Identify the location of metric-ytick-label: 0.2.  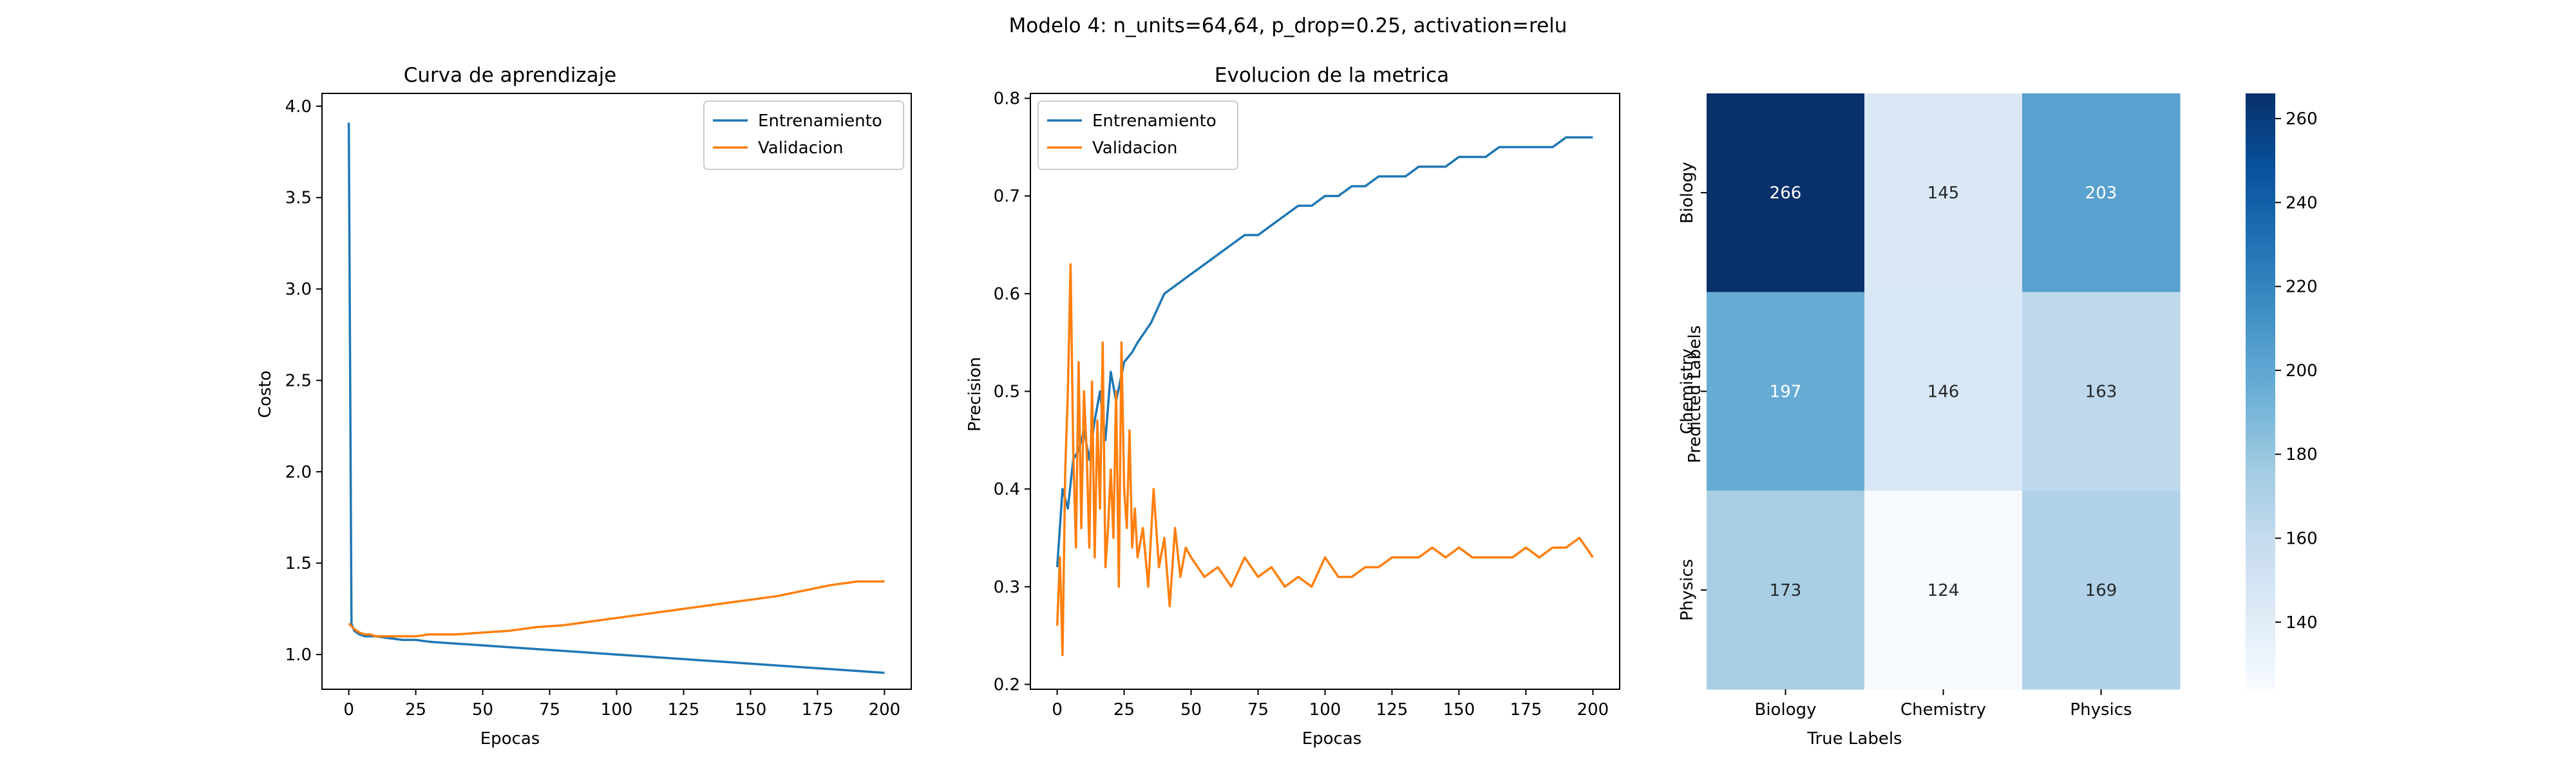
(1007, 685).